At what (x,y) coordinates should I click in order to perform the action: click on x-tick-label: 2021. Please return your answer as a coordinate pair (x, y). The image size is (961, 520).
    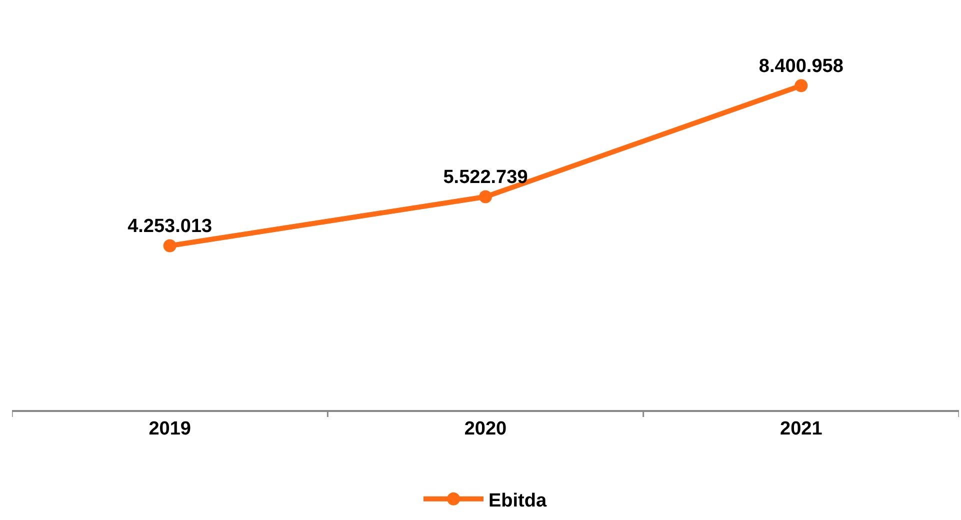
    Looking at the image, I should click on (801, 429).